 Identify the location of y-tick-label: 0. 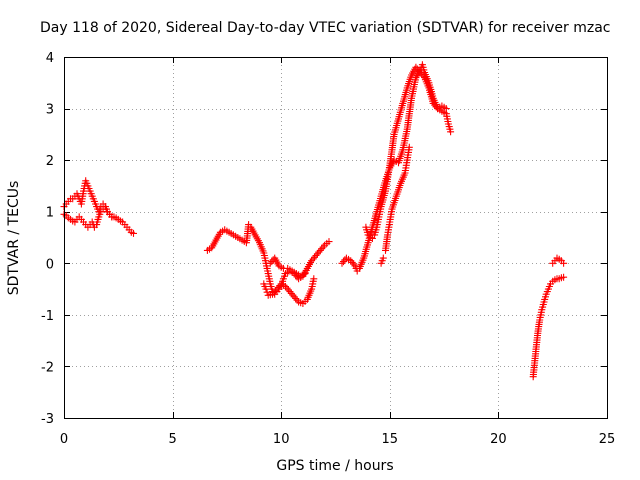
(50, 264).